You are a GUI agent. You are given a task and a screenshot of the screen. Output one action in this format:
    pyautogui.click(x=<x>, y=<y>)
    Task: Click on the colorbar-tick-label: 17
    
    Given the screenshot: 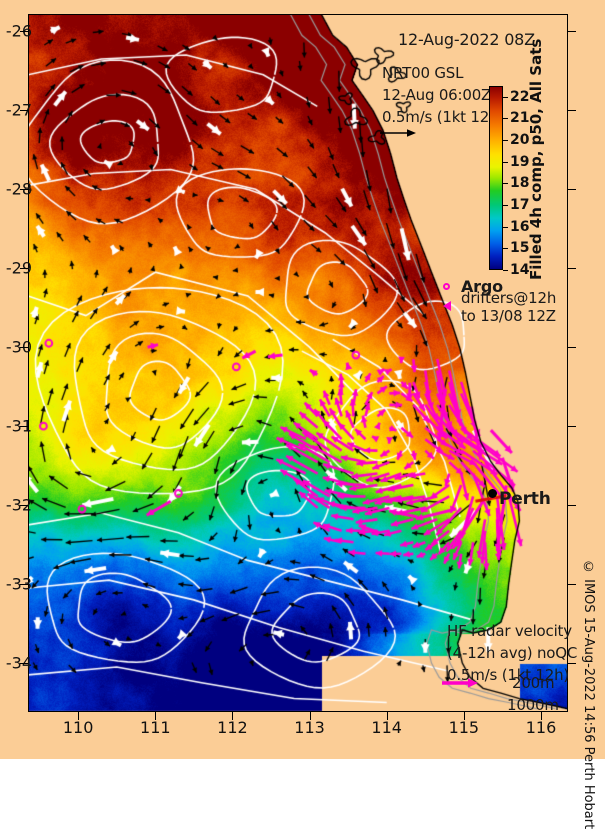 What is the action you would take?
    pyautogui.click(x=520, y=205)
    